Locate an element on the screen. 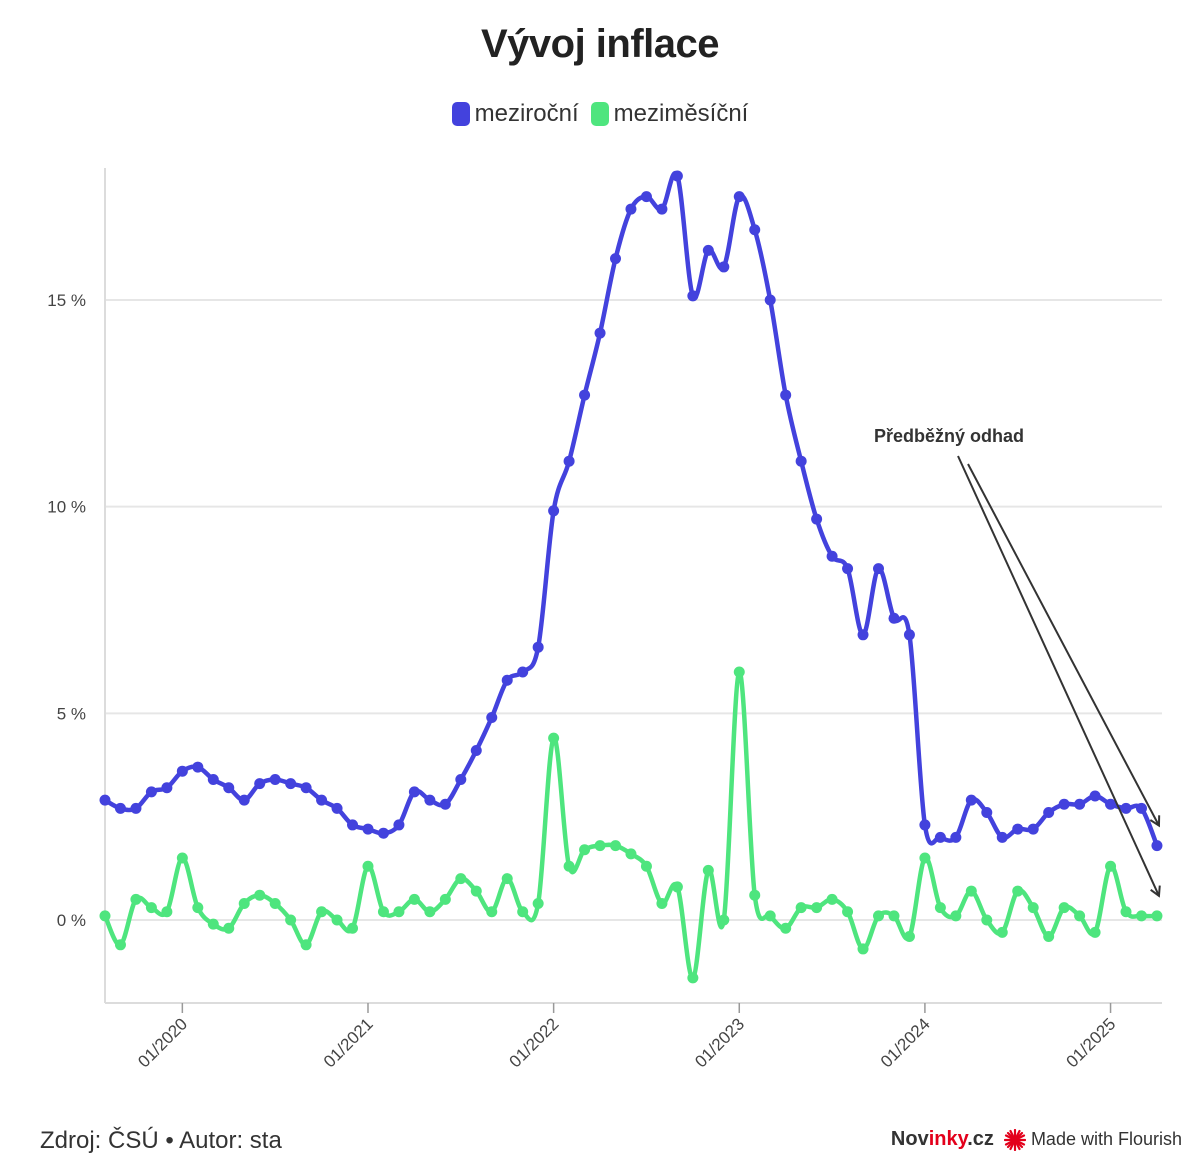  novinky-logo: Novinky.cz is located at coordinates (942, 1139).